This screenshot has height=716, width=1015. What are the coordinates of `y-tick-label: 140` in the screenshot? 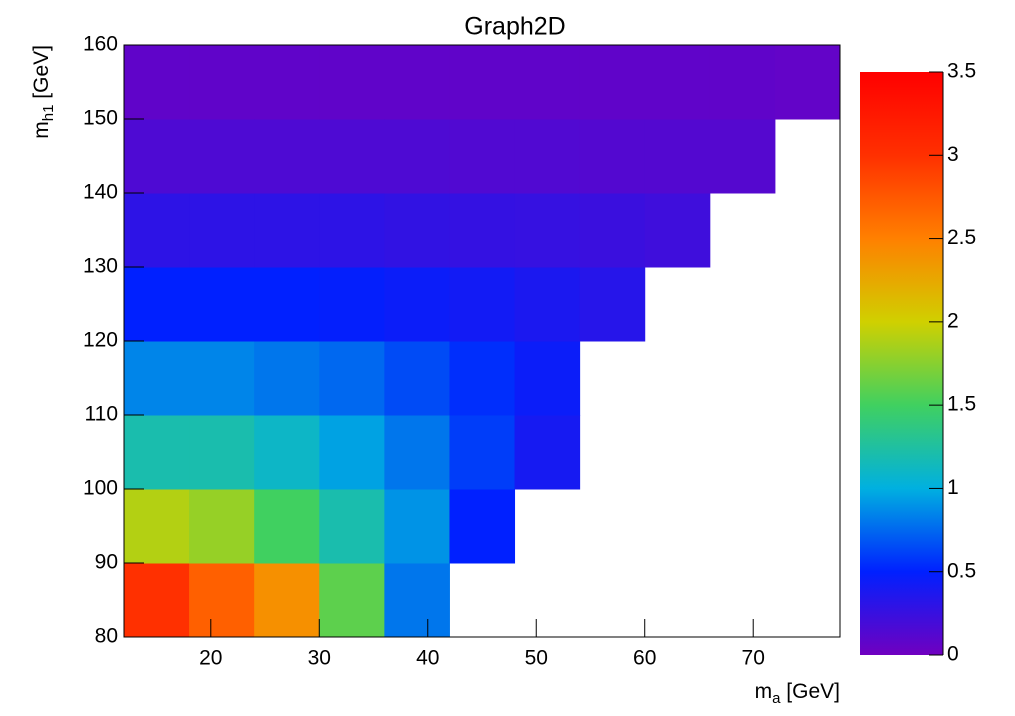 It's located at (100, 192).